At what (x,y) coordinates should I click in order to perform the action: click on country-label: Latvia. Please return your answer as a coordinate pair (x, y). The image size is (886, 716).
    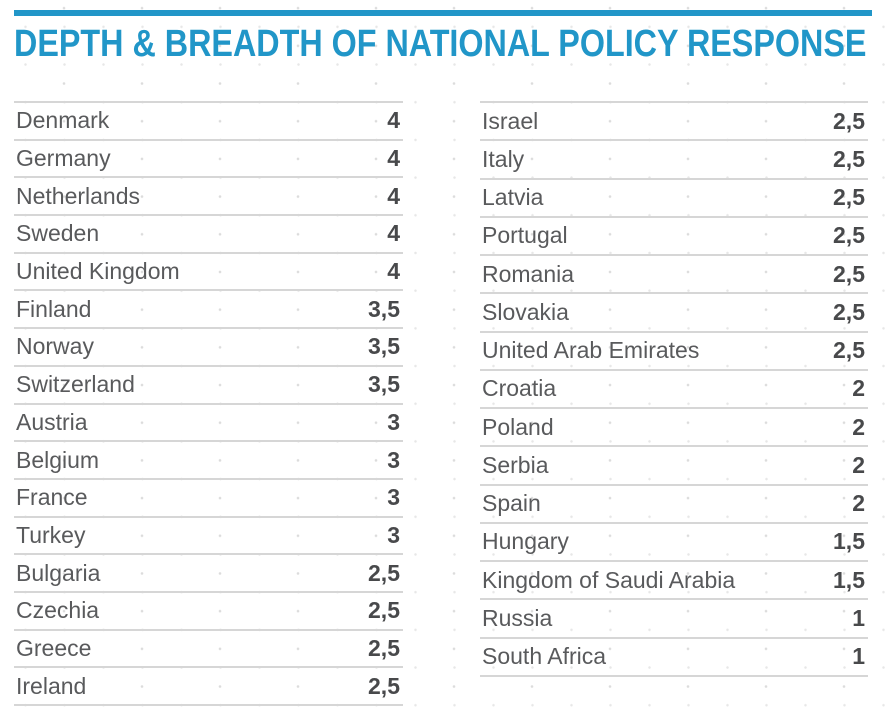
    Looking at the image, I should click on (513, 197).